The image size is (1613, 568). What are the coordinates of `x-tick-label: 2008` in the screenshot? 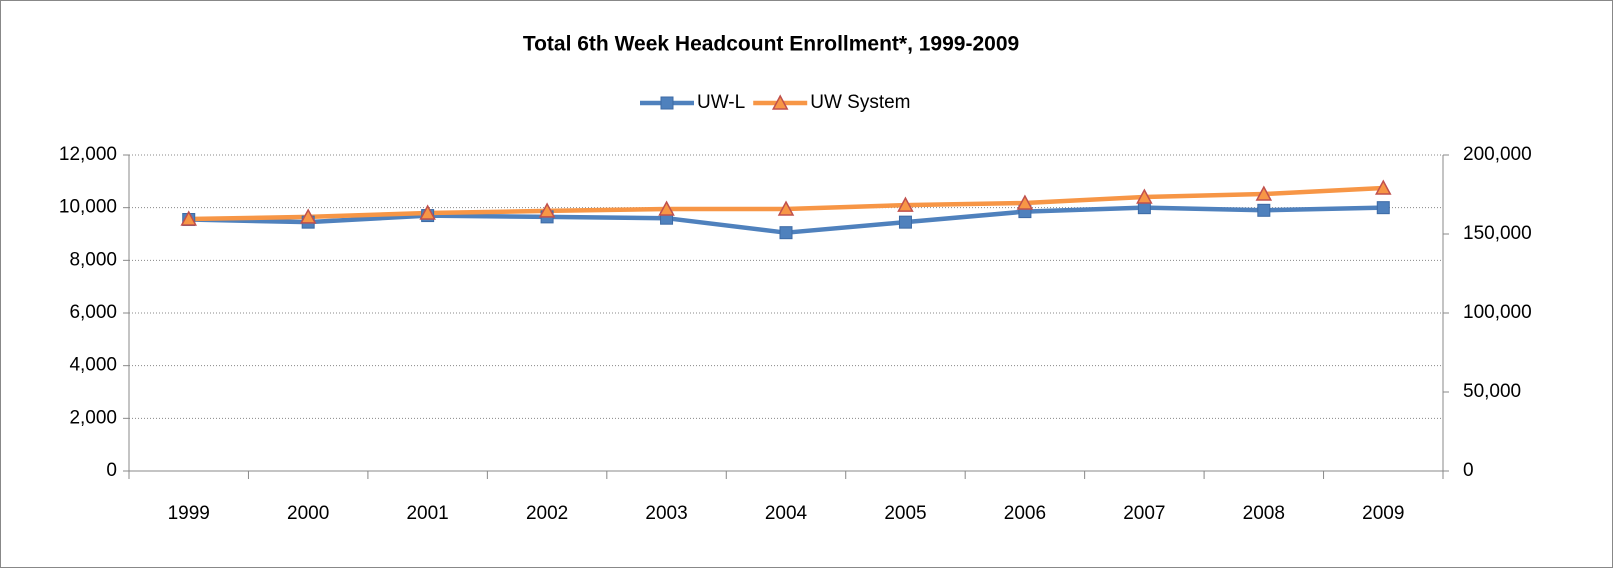 It's located at (1264, 513).